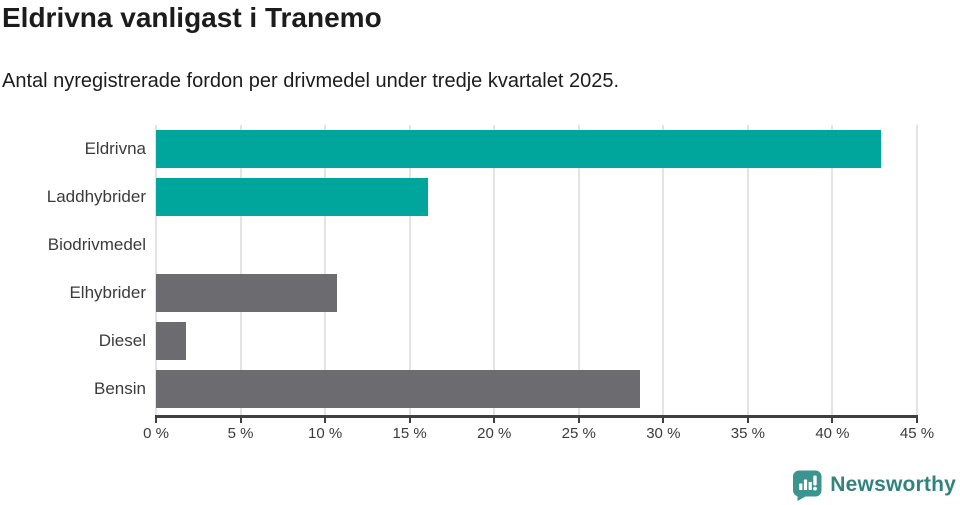 The height and width of the screenshot is (505, 960). What do you see at coordinates (807, 485) in the screenshot?
I see `newsworthy-speech-bubble-bar-chart-icon` at bounding box center [807, 485].